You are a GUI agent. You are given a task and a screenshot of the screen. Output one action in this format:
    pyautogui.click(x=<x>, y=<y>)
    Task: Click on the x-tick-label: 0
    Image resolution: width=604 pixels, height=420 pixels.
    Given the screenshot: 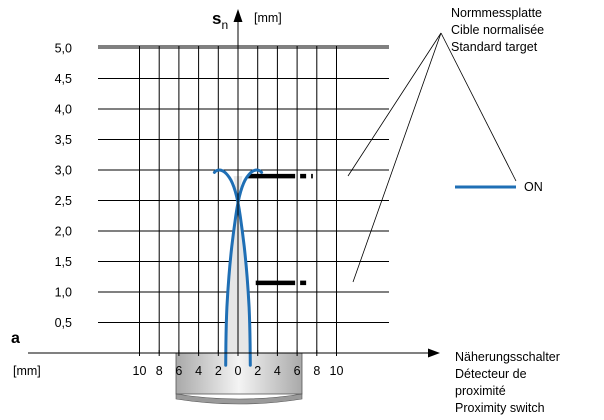 What is the action you would take?
    pyautogui.click(x=238, y=371)
    